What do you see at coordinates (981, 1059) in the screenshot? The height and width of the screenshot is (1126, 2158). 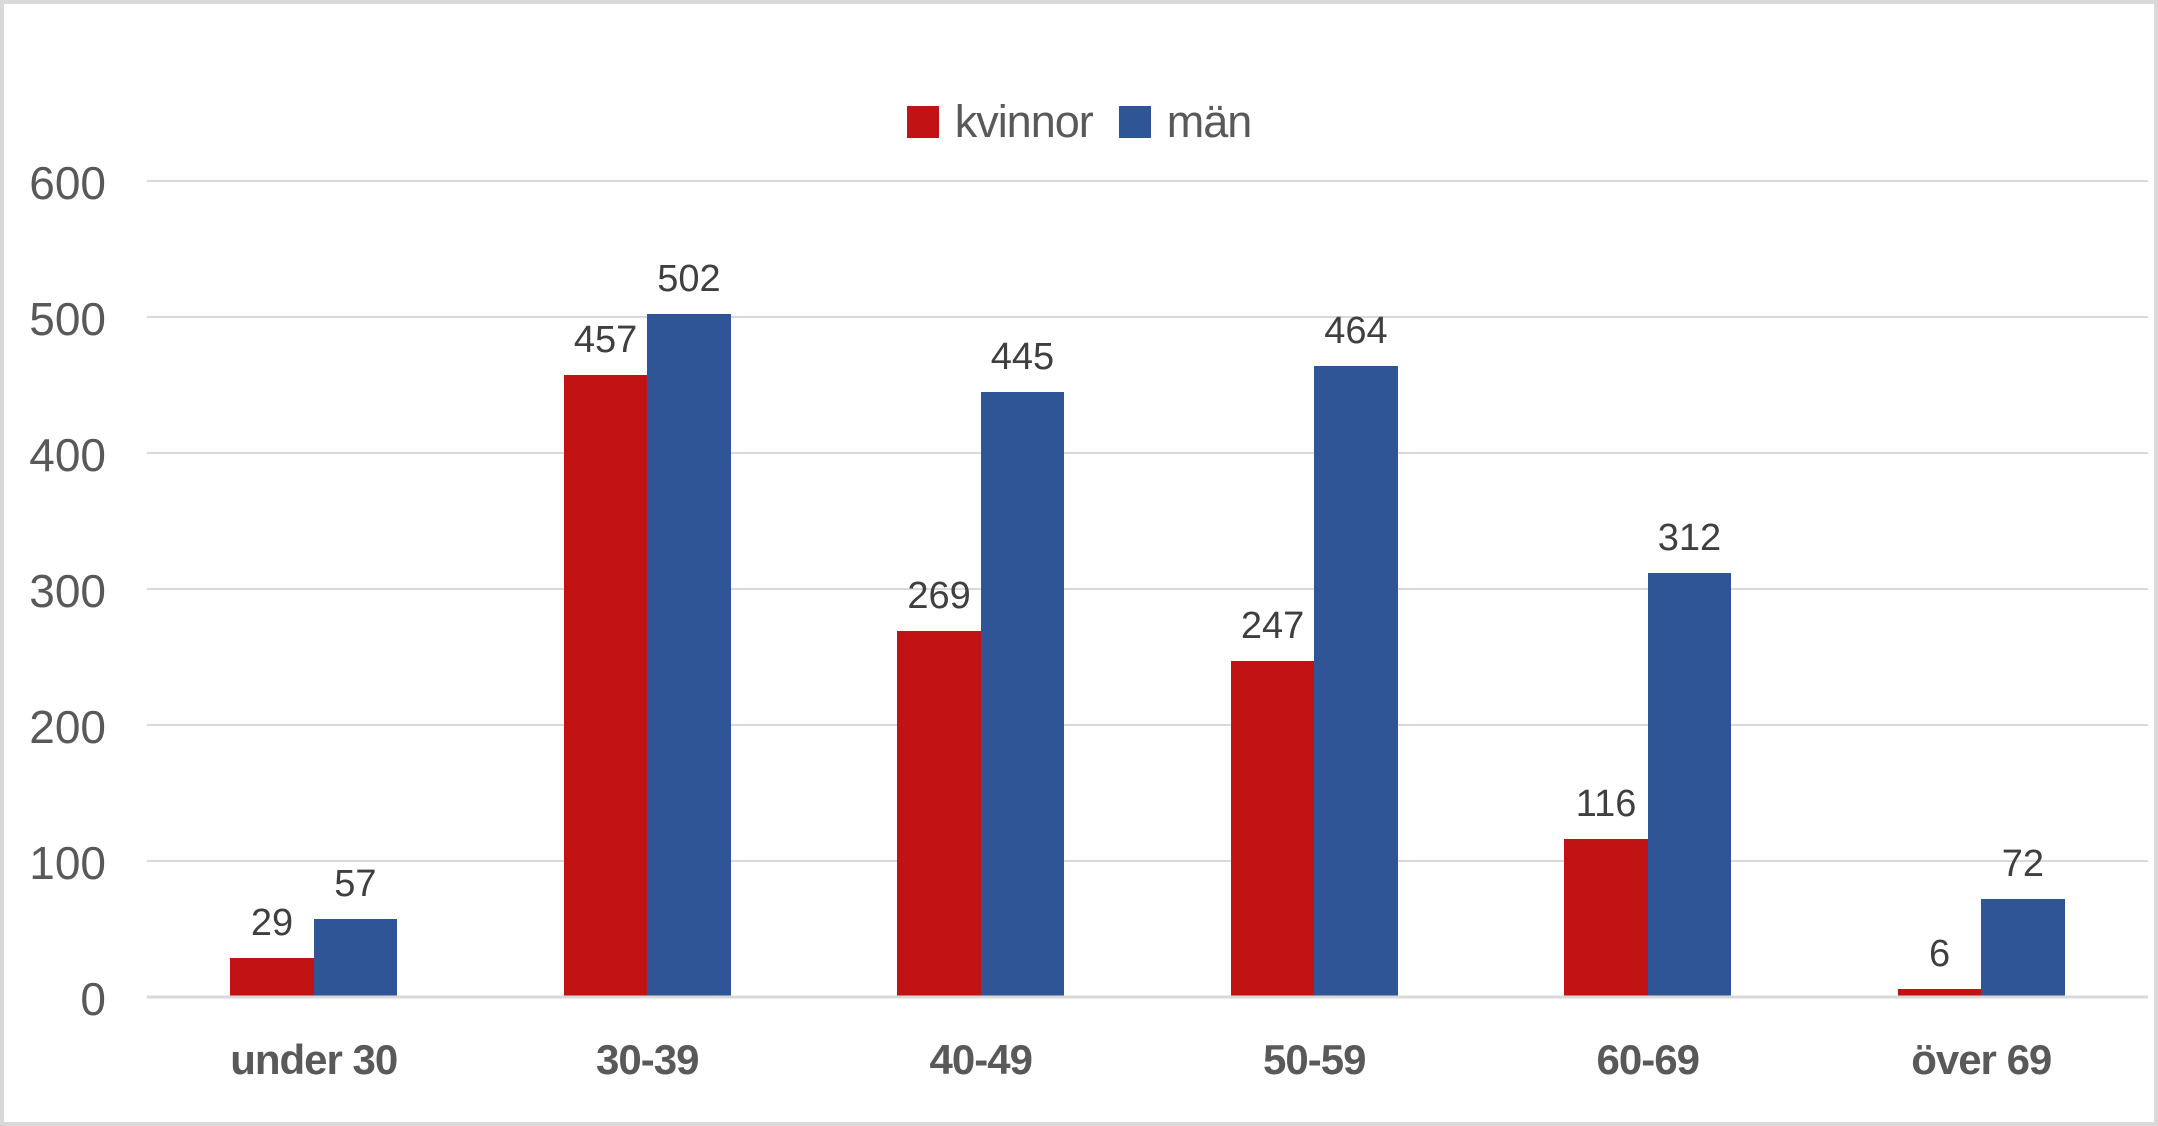 I see `x-axis-category-label: 40-49` at bounding box center [981, 1059].